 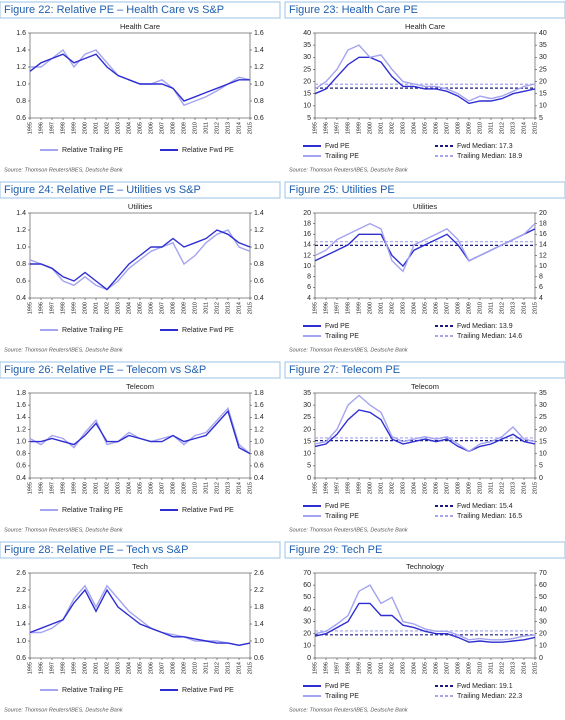 I want to click on y2-tick-label: 18, so click(x=543, y=223).